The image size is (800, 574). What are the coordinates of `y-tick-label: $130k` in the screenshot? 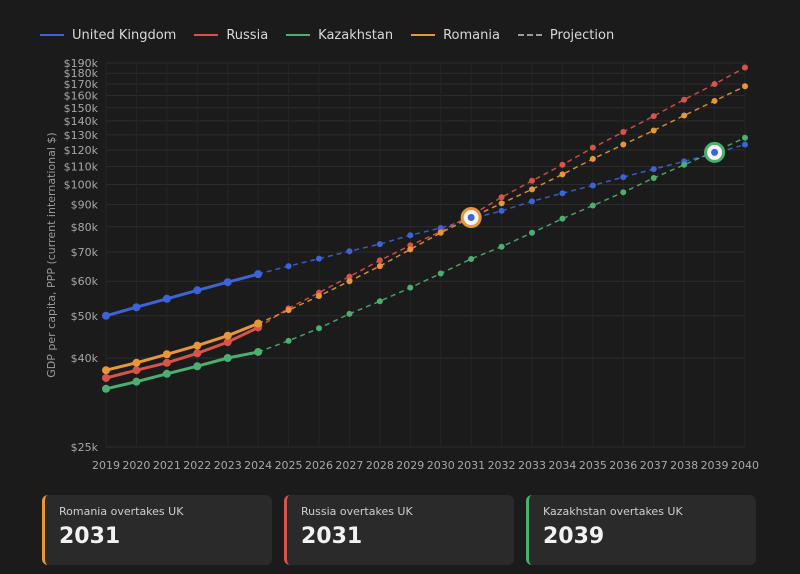 It's located at (81, 135).